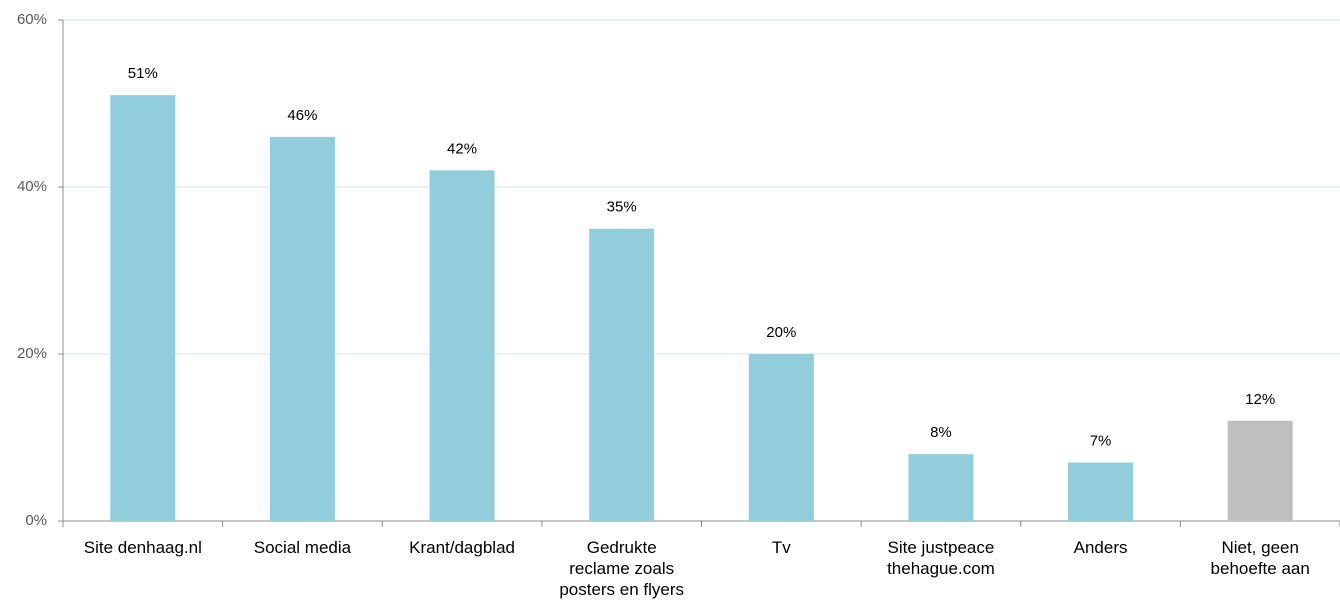 The width and height of the screenshot is (1340, 608). Describe the element at coordinates (941, 432) in the screenshot. I see `value-label: 8%` at that location.